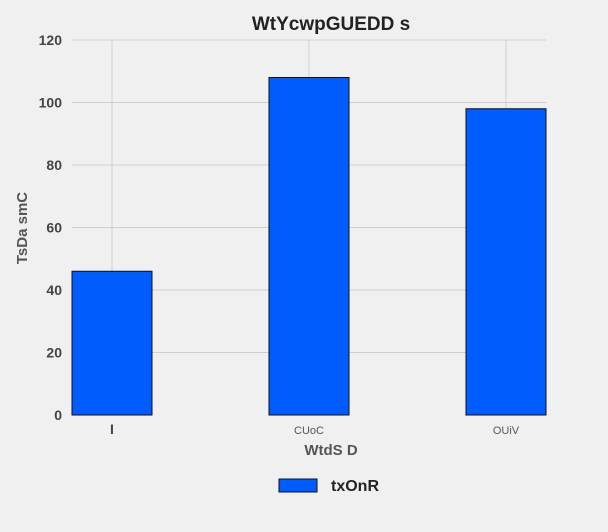 The image size is (608, 532). Describe the element at coordinates (54, 290) in the screenshot. I see `y-tick-label: 40` at that location.